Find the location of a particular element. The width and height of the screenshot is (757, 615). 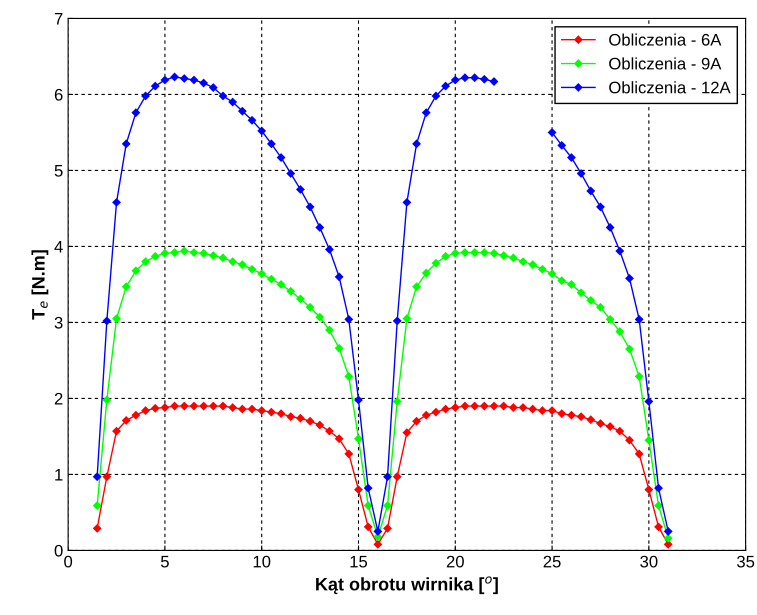

x-axis-title: Kąt obrotu wirnika [$^{o}$] is located at coordinates (407, 585).